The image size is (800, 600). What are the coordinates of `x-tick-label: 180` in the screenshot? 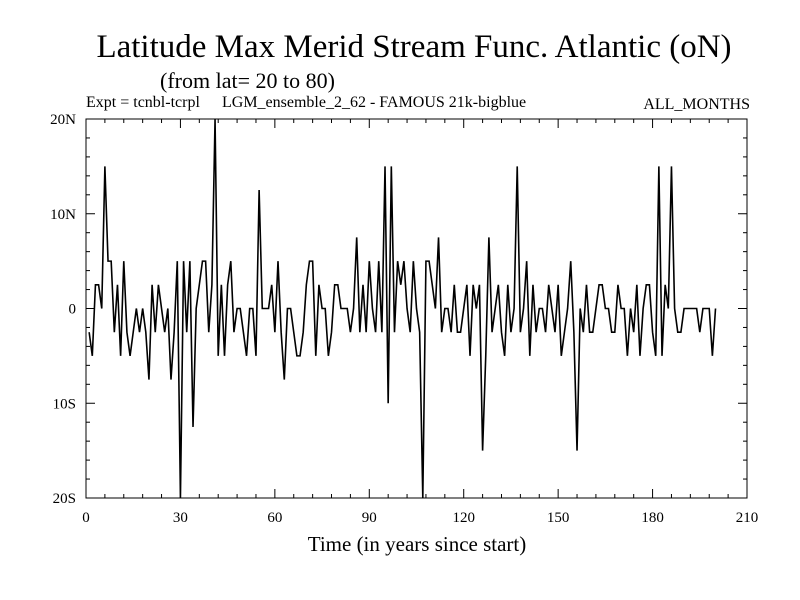 It's located at (652, 518).